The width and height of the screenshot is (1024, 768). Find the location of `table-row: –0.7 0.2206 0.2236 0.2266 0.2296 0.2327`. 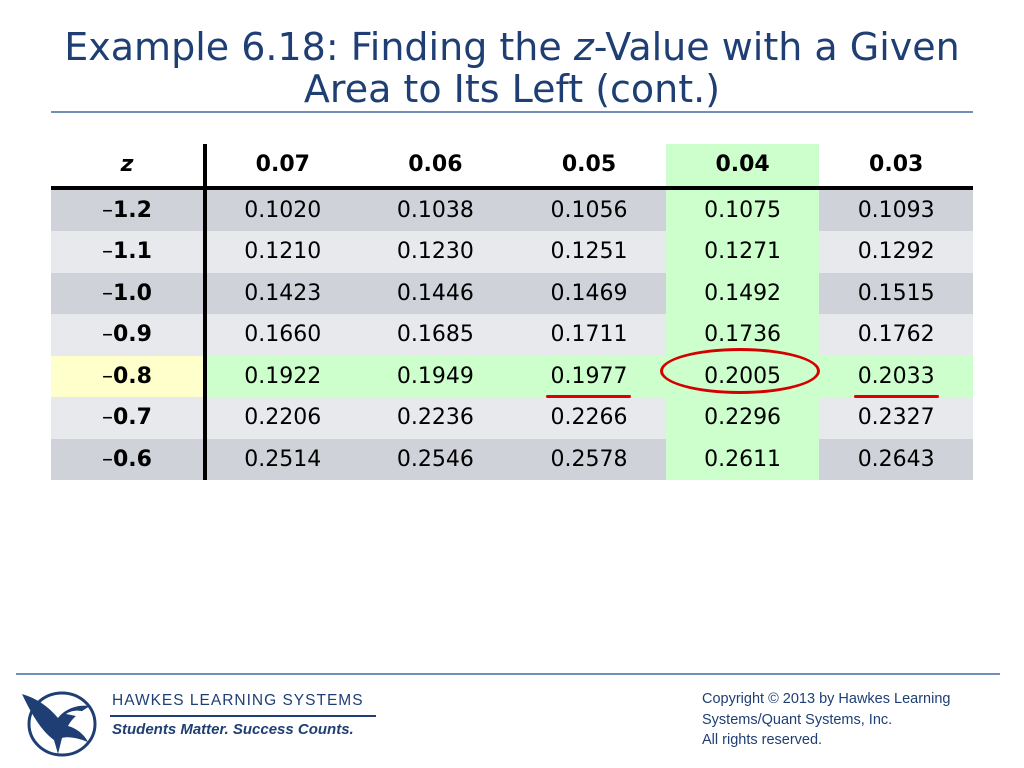

table-row: –0.7 0.2206 0.2236 0.2266 0.2296 0.2327 is located at coordinates (512, 418).